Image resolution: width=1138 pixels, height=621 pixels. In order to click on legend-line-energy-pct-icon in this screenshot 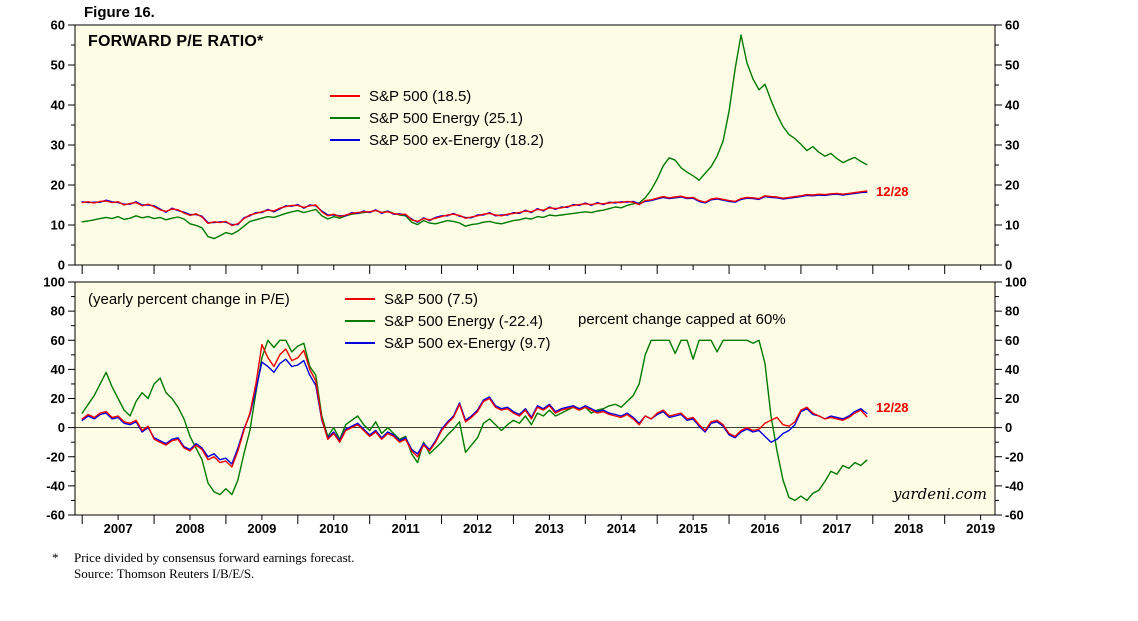, I will do `click(360, 321)`.